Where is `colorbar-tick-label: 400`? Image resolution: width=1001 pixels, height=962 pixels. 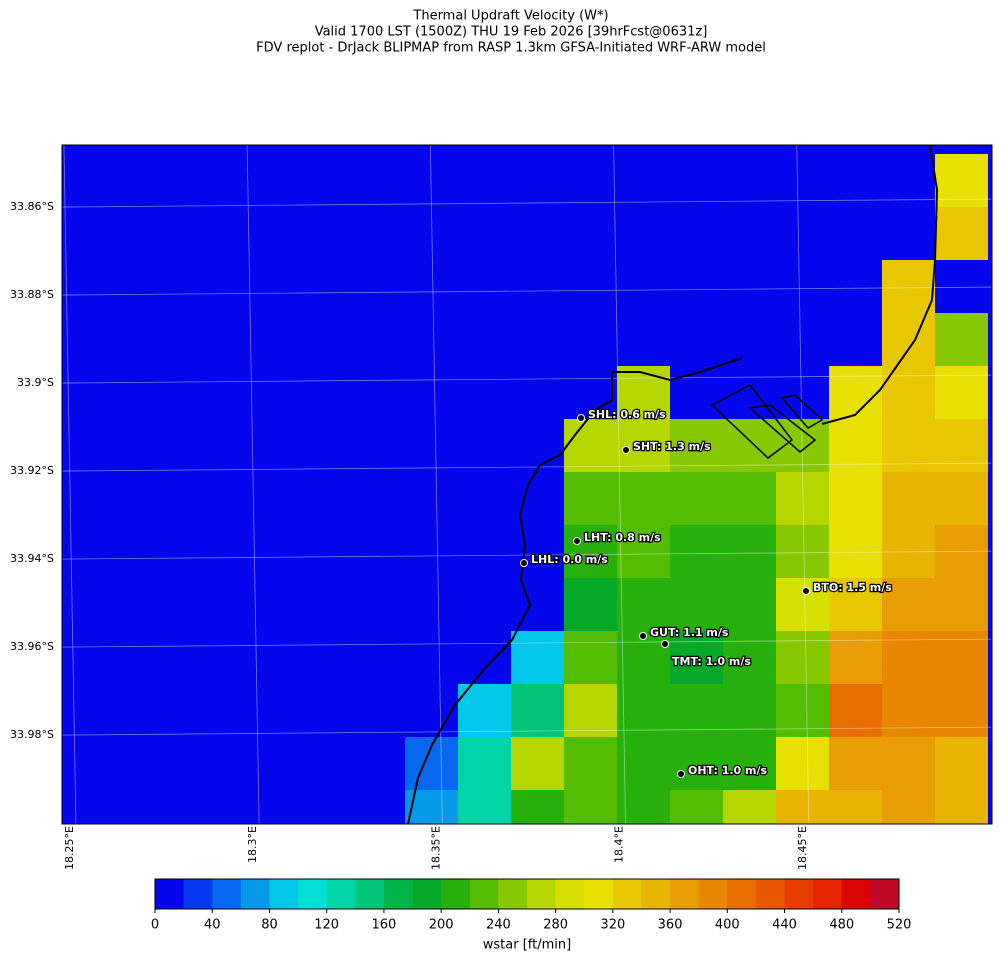
colorbar-tick-label: 400 is located at coordinates (727, 925).